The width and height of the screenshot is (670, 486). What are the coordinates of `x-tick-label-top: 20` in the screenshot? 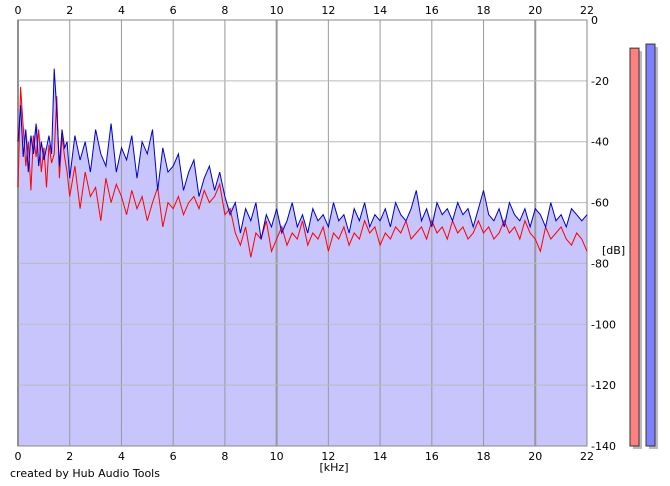 It's located at (535, 10).